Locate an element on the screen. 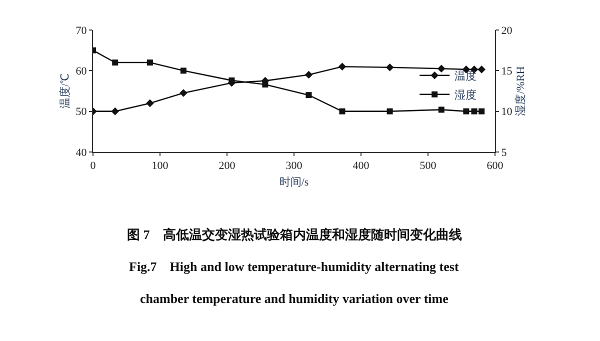 The image size is (600, 341). y2-tick-label: 10 is located at coordinates (507, 112).